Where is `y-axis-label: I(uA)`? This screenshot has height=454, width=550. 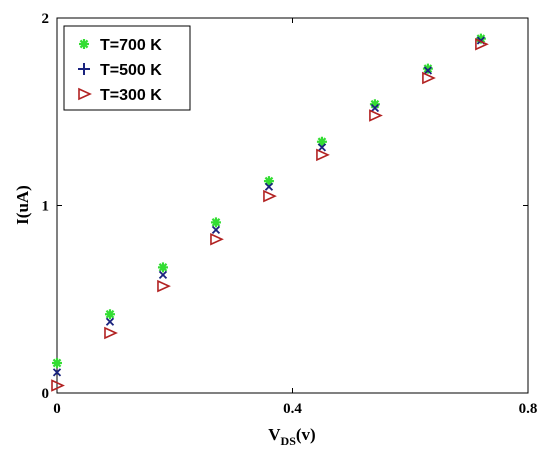
y-axis-label: I(uA) is located at coordinates (22, 205).